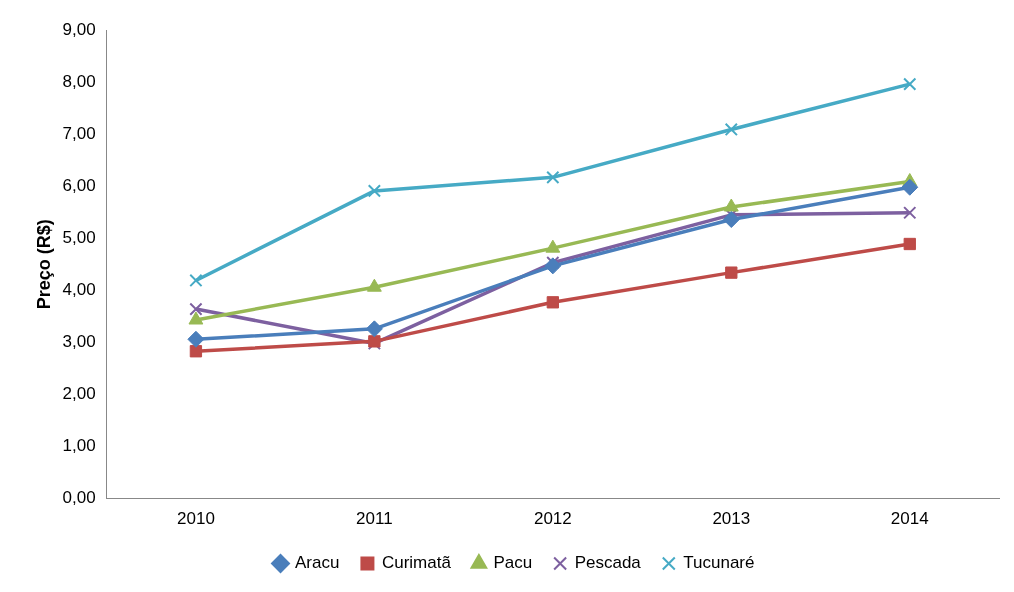 This screenshot has width=1014, height=592. I want to click on legend-label: Curimatã, so click(416, 563).